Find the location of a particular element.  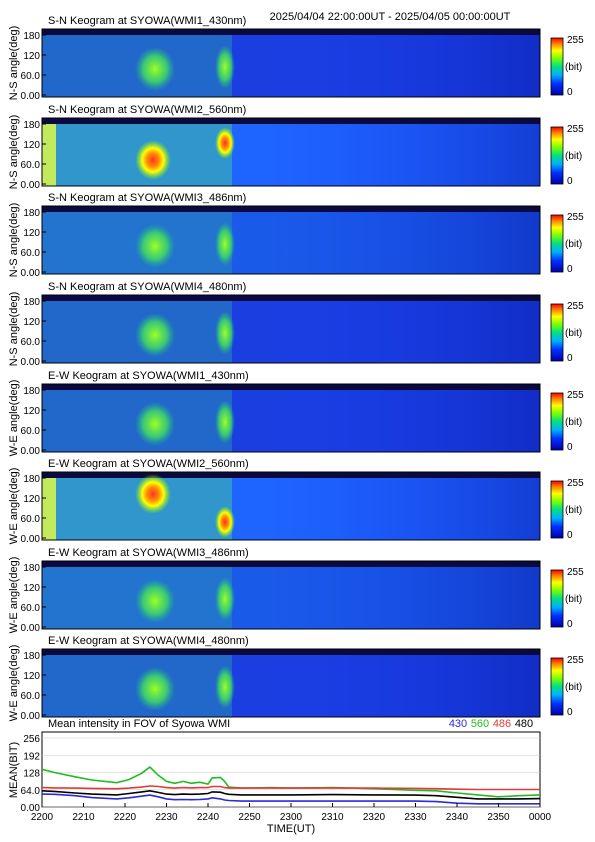

chart-x-tick-label: 2340 is located at coordinates (457, 817).